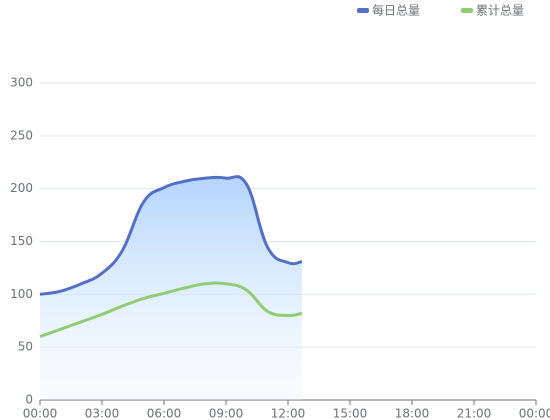  Describe the element at coordinates (396, 10) in the screenshot. I see `legend-label: 每日总量` at that location.